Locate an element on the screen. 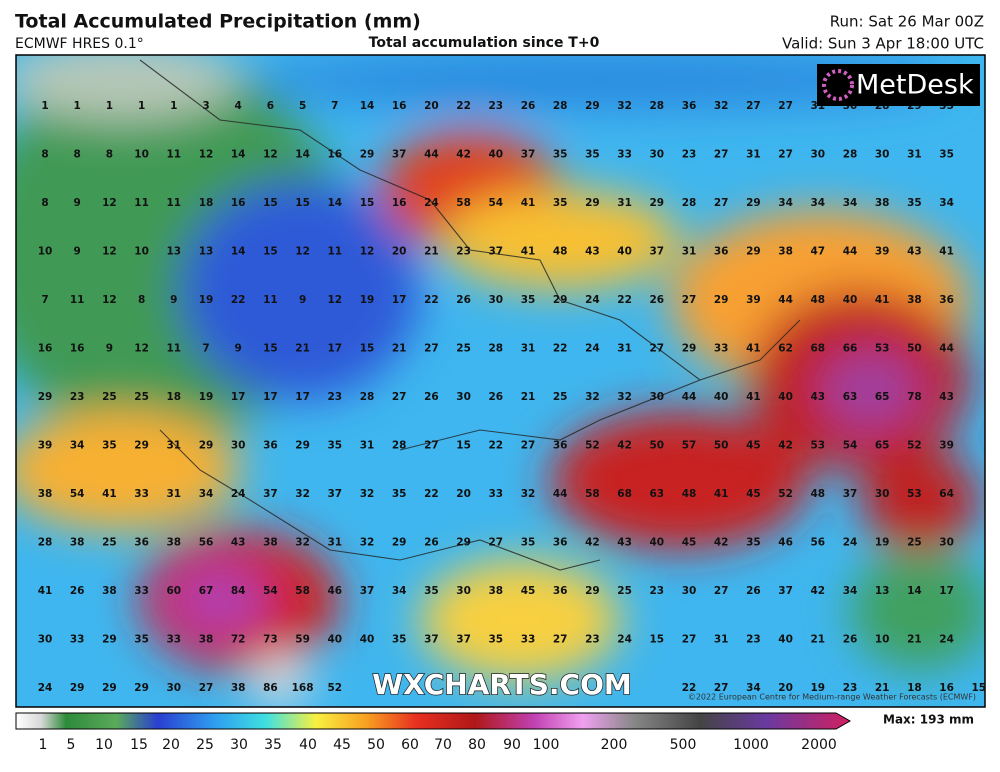 The image size is (1000, 772). logo: MetDesk is located at coordinates (915, 85).